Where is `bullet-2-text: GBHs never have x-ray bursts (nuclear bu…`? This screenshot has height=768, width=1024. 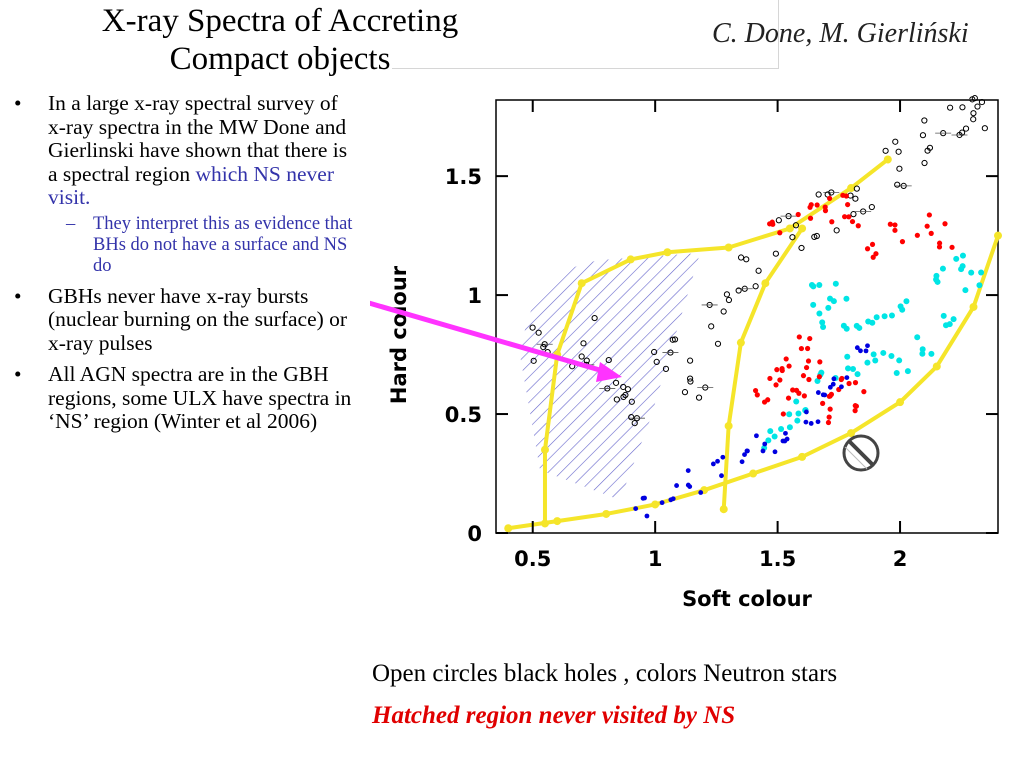 bullet-2-text: GBHs never have x-ray bursts (nuclear bu… is located at coordinates (198, 319).